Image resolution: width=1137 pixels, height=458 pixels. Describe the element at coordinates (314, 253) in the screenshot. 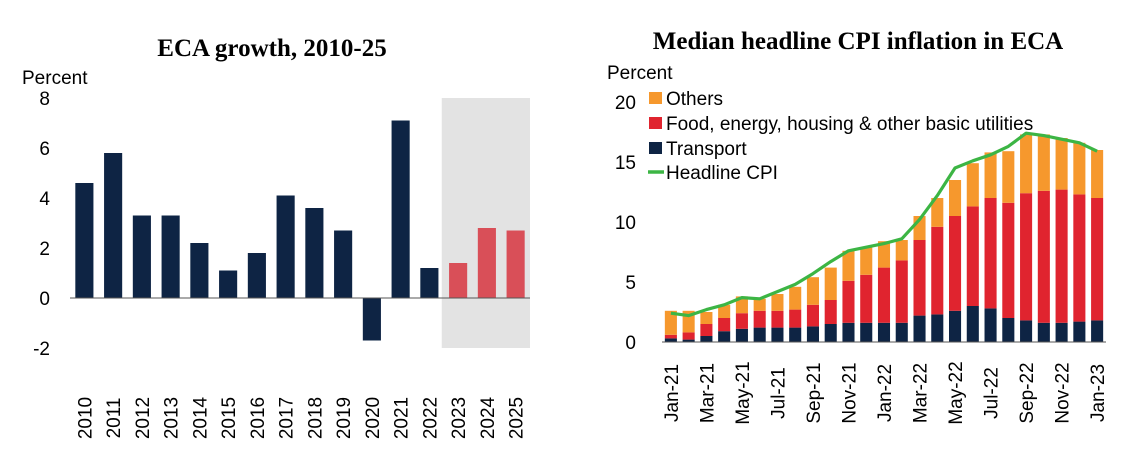

I see `bar-2018` at that location.